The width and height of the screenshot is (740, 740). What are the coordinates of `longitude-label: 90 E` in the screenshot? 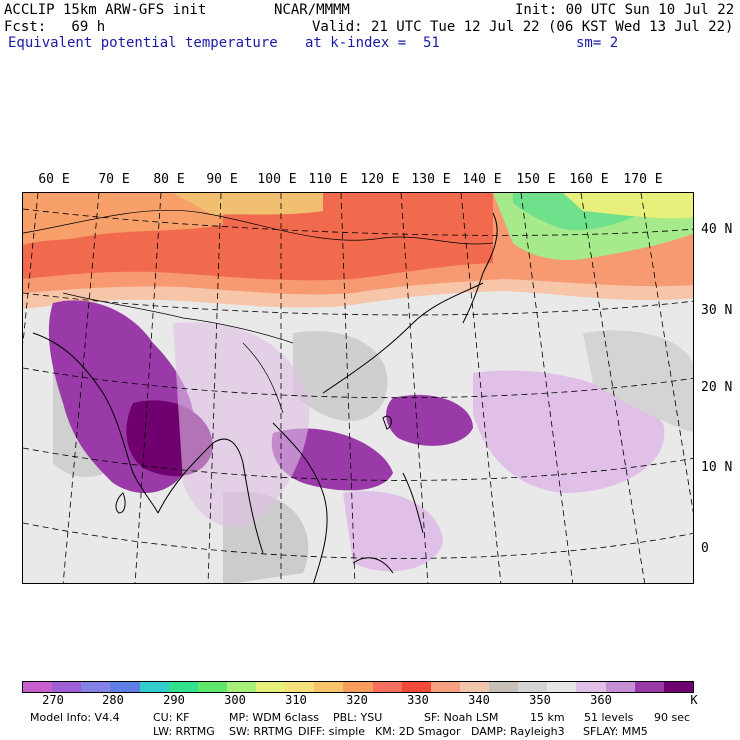 It's located at (222, 179).